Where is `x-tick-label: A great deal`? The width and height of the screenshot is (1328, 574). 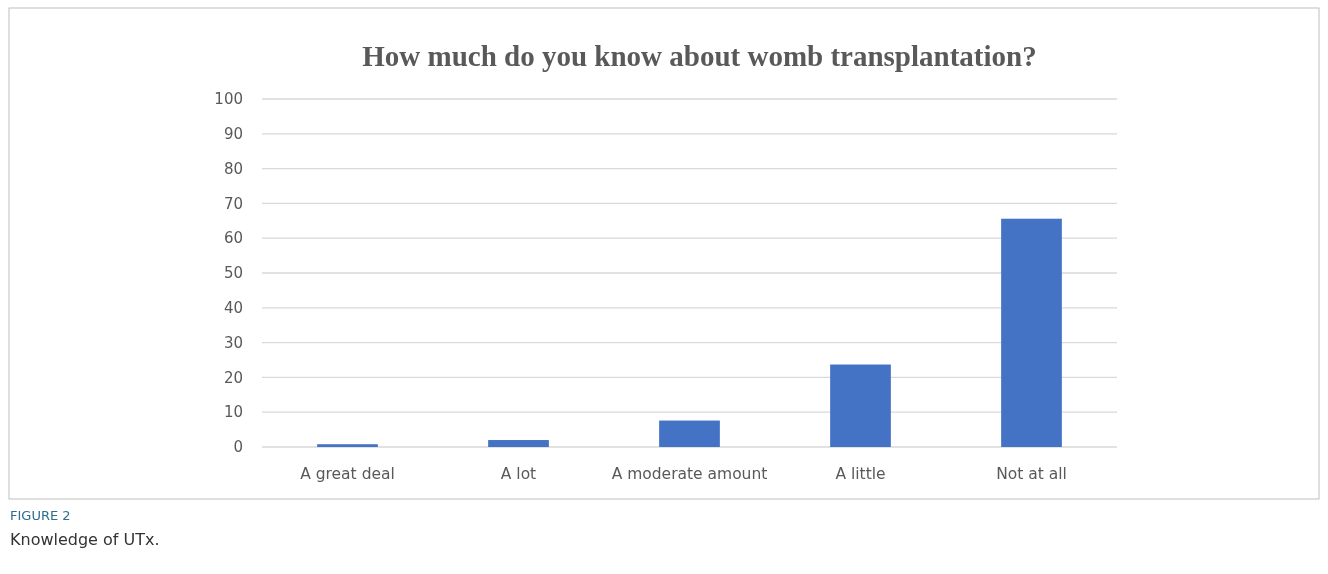
x-tick-label: A great deal is located at coordinates (347, 474).